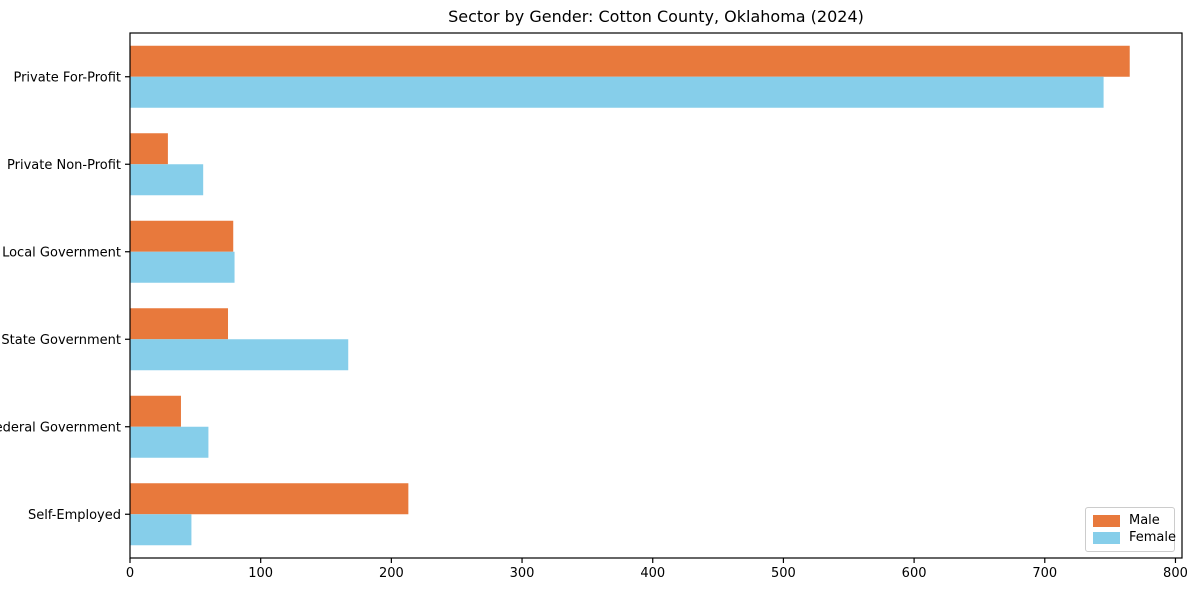 This screenshot has width=1200, height=600. What do you see at coordinates (914, 573) in the screenshot?
I see `x-tick-label-600: 600` at bounding box center [914, 573].